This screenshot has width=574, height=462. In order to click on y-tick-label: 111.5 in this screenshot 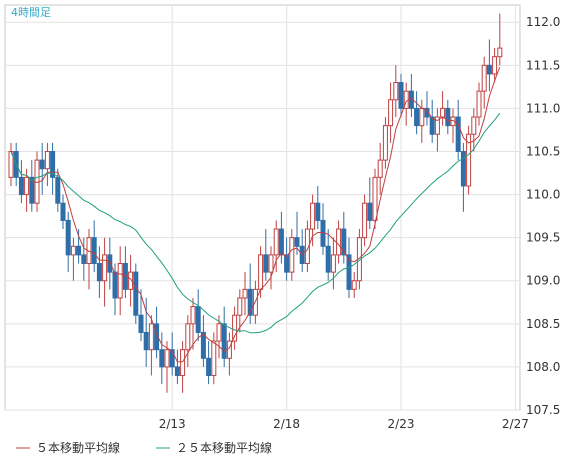, I will do `click(543, 65)`.